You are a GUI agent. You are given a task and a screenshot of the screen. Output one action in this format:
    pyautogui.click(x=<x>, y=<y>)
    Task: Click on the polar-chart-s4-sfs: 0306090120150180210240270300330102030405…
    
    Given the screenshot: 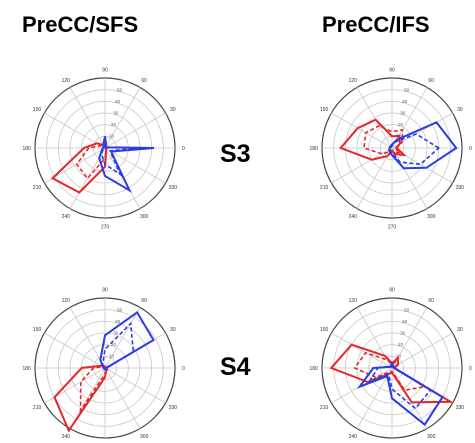 What is the action you would take?
    pyautogui.click(x=103, y=364)
    